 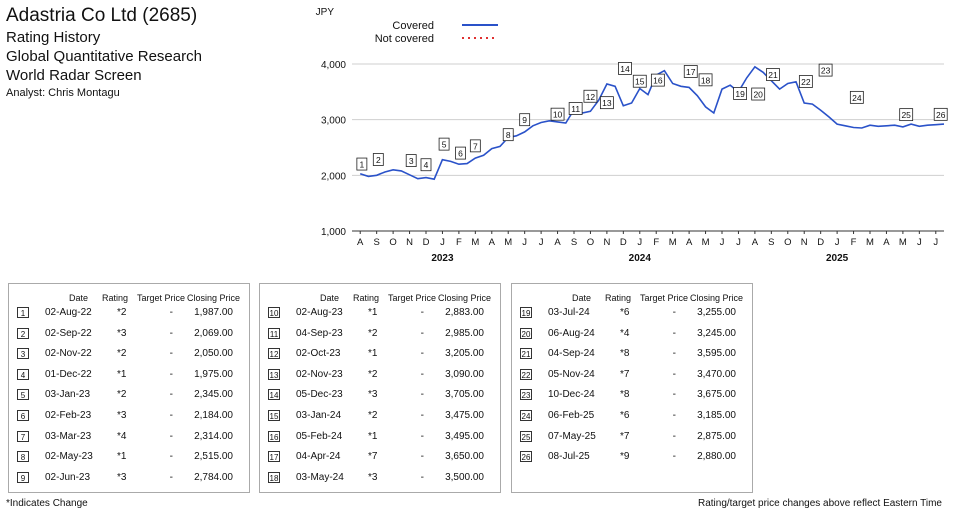 I want to click on row-index-box: 23, so click(x=526, y=395).